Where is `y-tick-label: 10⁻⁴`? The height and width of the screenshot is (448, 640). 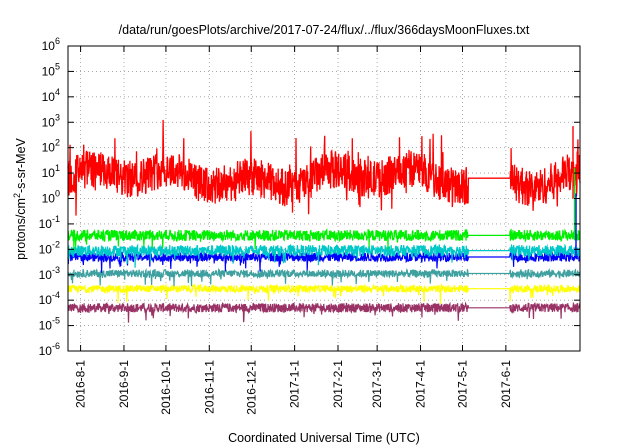
y-tick-label: 10⁻⁴ is located at coordinates (49, 298).